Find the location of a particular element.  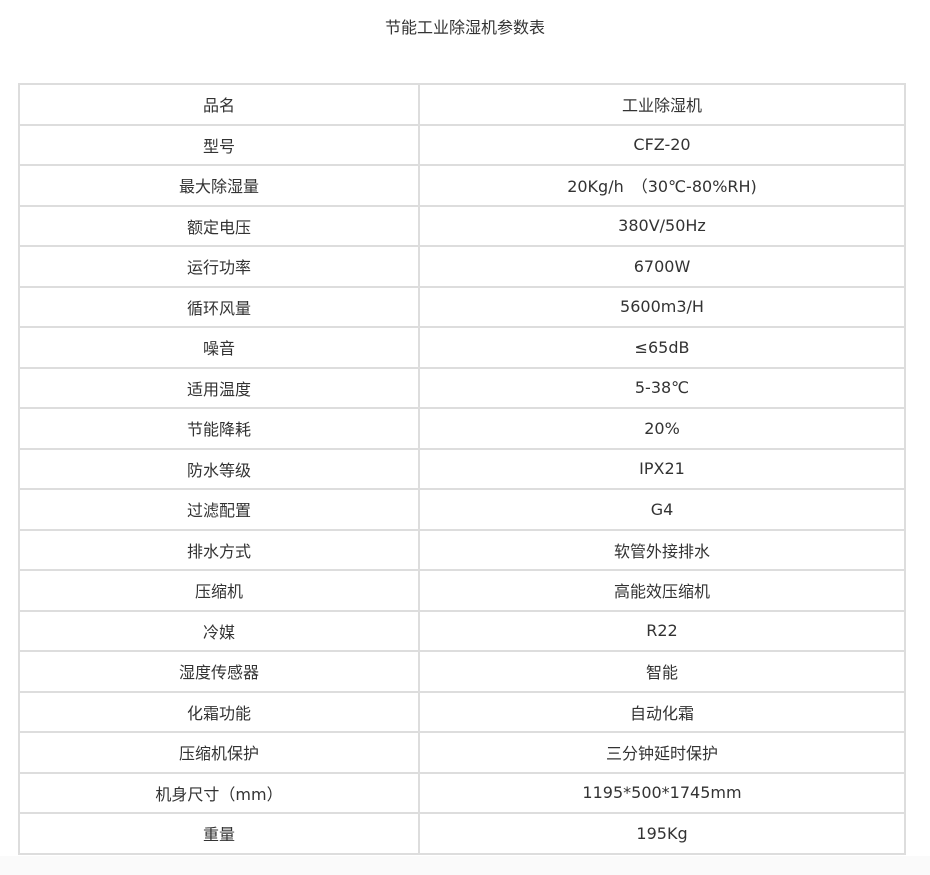

table-row: 机身尺寸（mm） 1195*500*1745mm is located at coordinates (462, 792).